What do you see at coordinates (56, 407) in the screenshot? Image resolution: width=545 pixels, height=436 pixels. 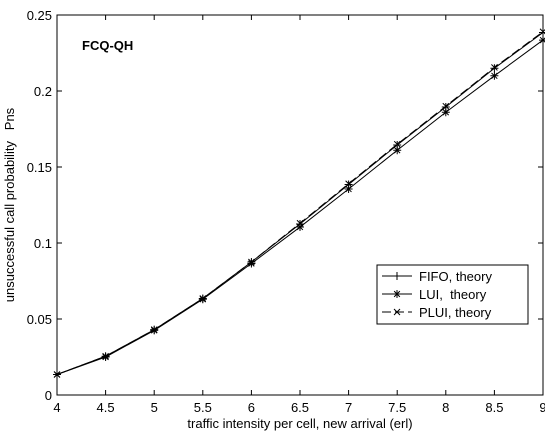 I see `x-tick-label: 4` at bounding box center [56, 407].